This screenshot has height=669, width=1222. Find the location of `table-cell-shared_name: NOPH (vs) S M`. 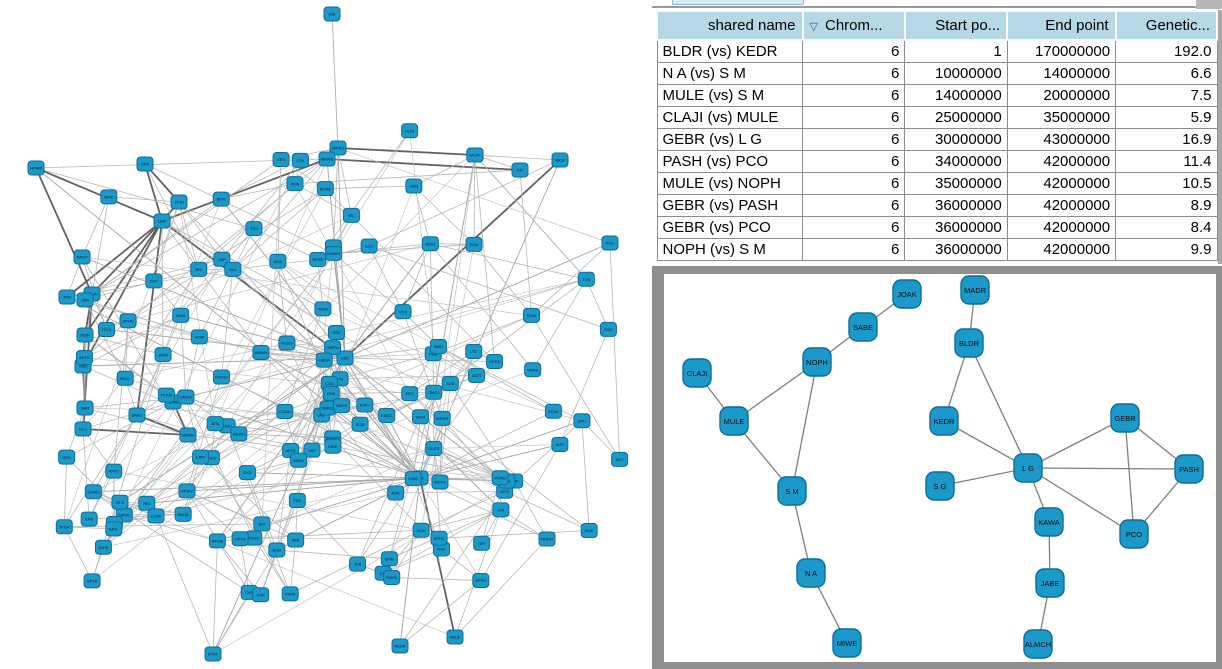

table-cell-shared_name: NOPH (vs) S M is located at coordinates (730, 249).